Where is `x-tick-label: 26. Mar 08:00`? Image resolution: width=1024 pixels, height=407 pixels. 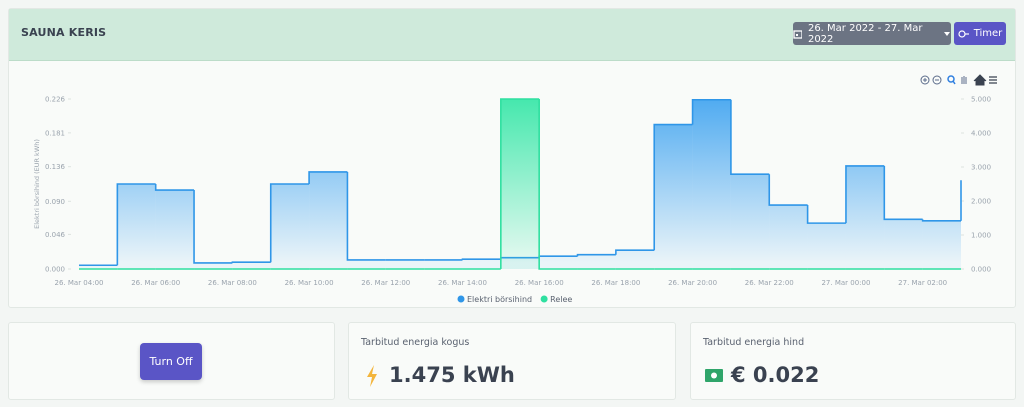 x-tick-label: 26. Mar 08:00 is located at coordinates (232, 283).